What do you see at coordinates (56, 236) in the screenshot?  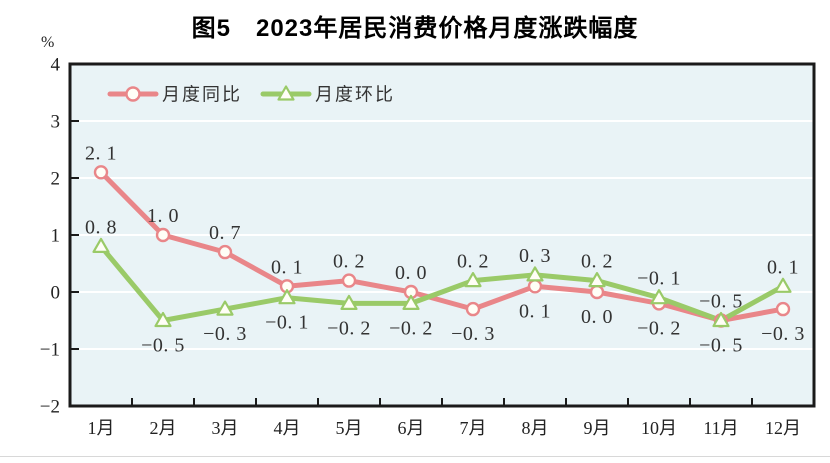 I see `y-axis-label: 1` at bounding box center [56, 236].